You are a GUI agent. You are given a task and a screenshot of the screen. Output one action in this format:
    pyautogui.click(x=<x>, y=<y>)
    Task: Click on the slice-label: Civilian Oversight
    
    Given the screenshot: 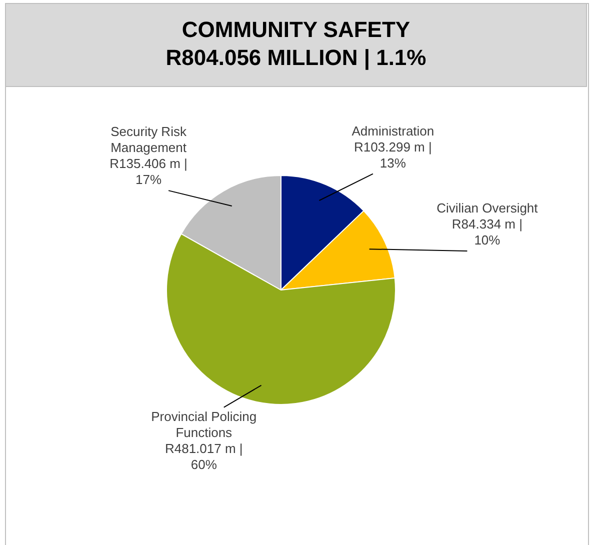 What is the action you would take?
    pyautogui.click(x=487, y=208)
    